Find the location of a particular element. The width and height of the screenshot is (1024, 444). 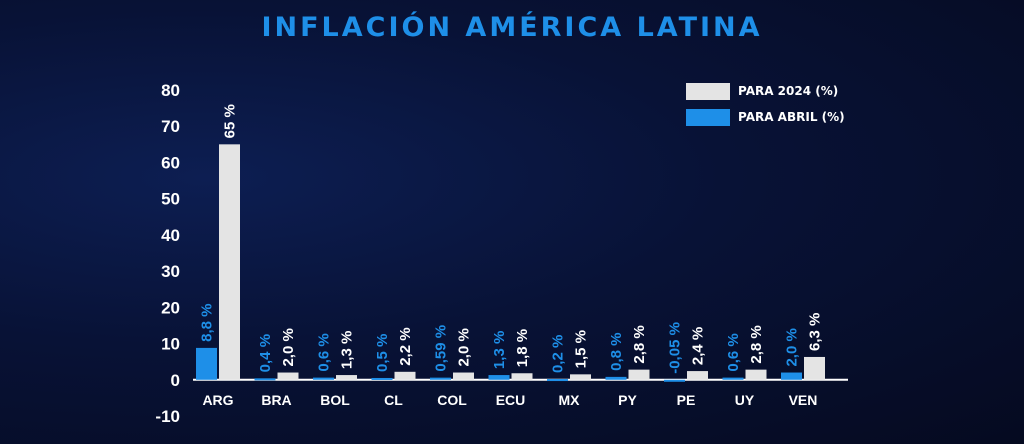

data-label-arg-abril: 8,8 % is located at coordinates (207, 323).